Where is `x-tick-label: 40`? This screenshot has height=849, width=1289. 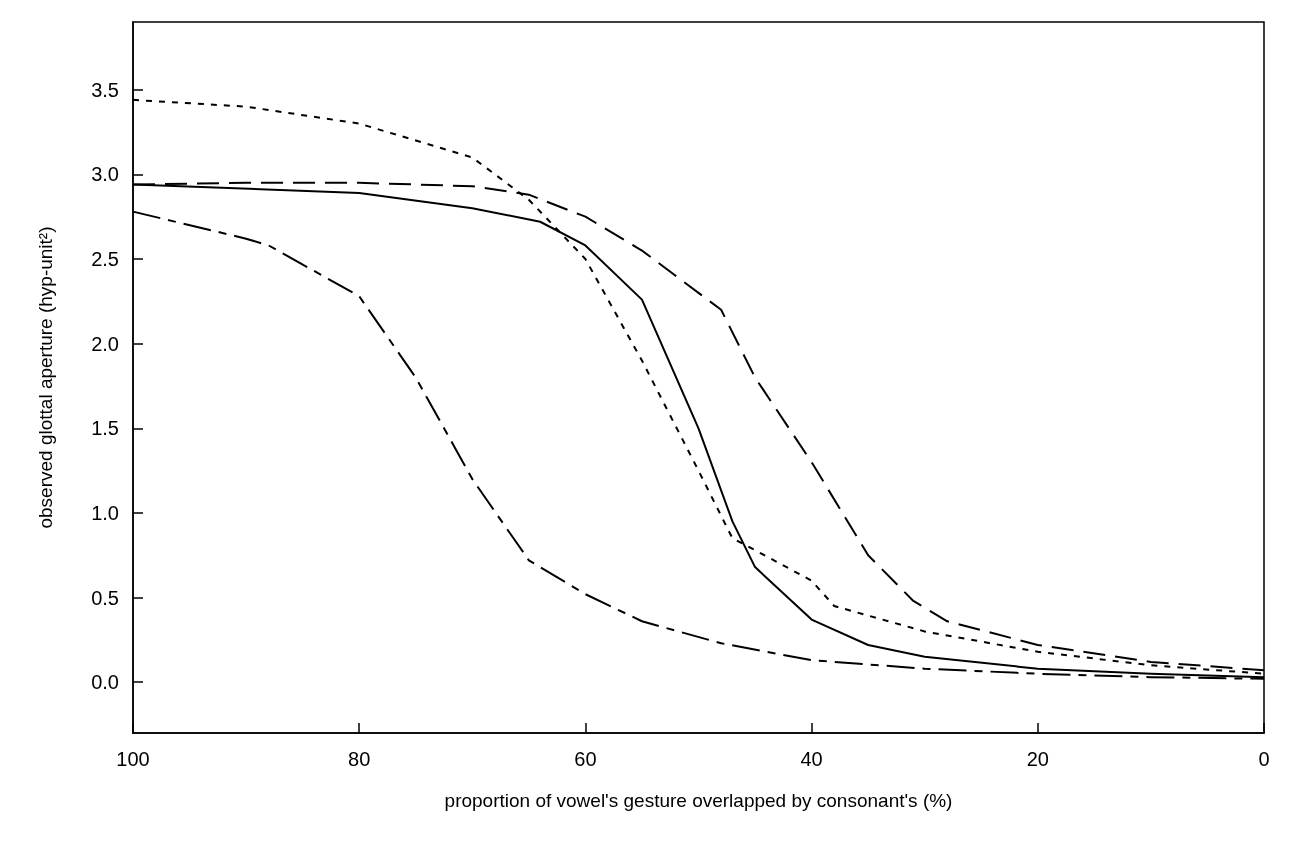
x-tick-label: 40 is located at coordinates (811, 759).